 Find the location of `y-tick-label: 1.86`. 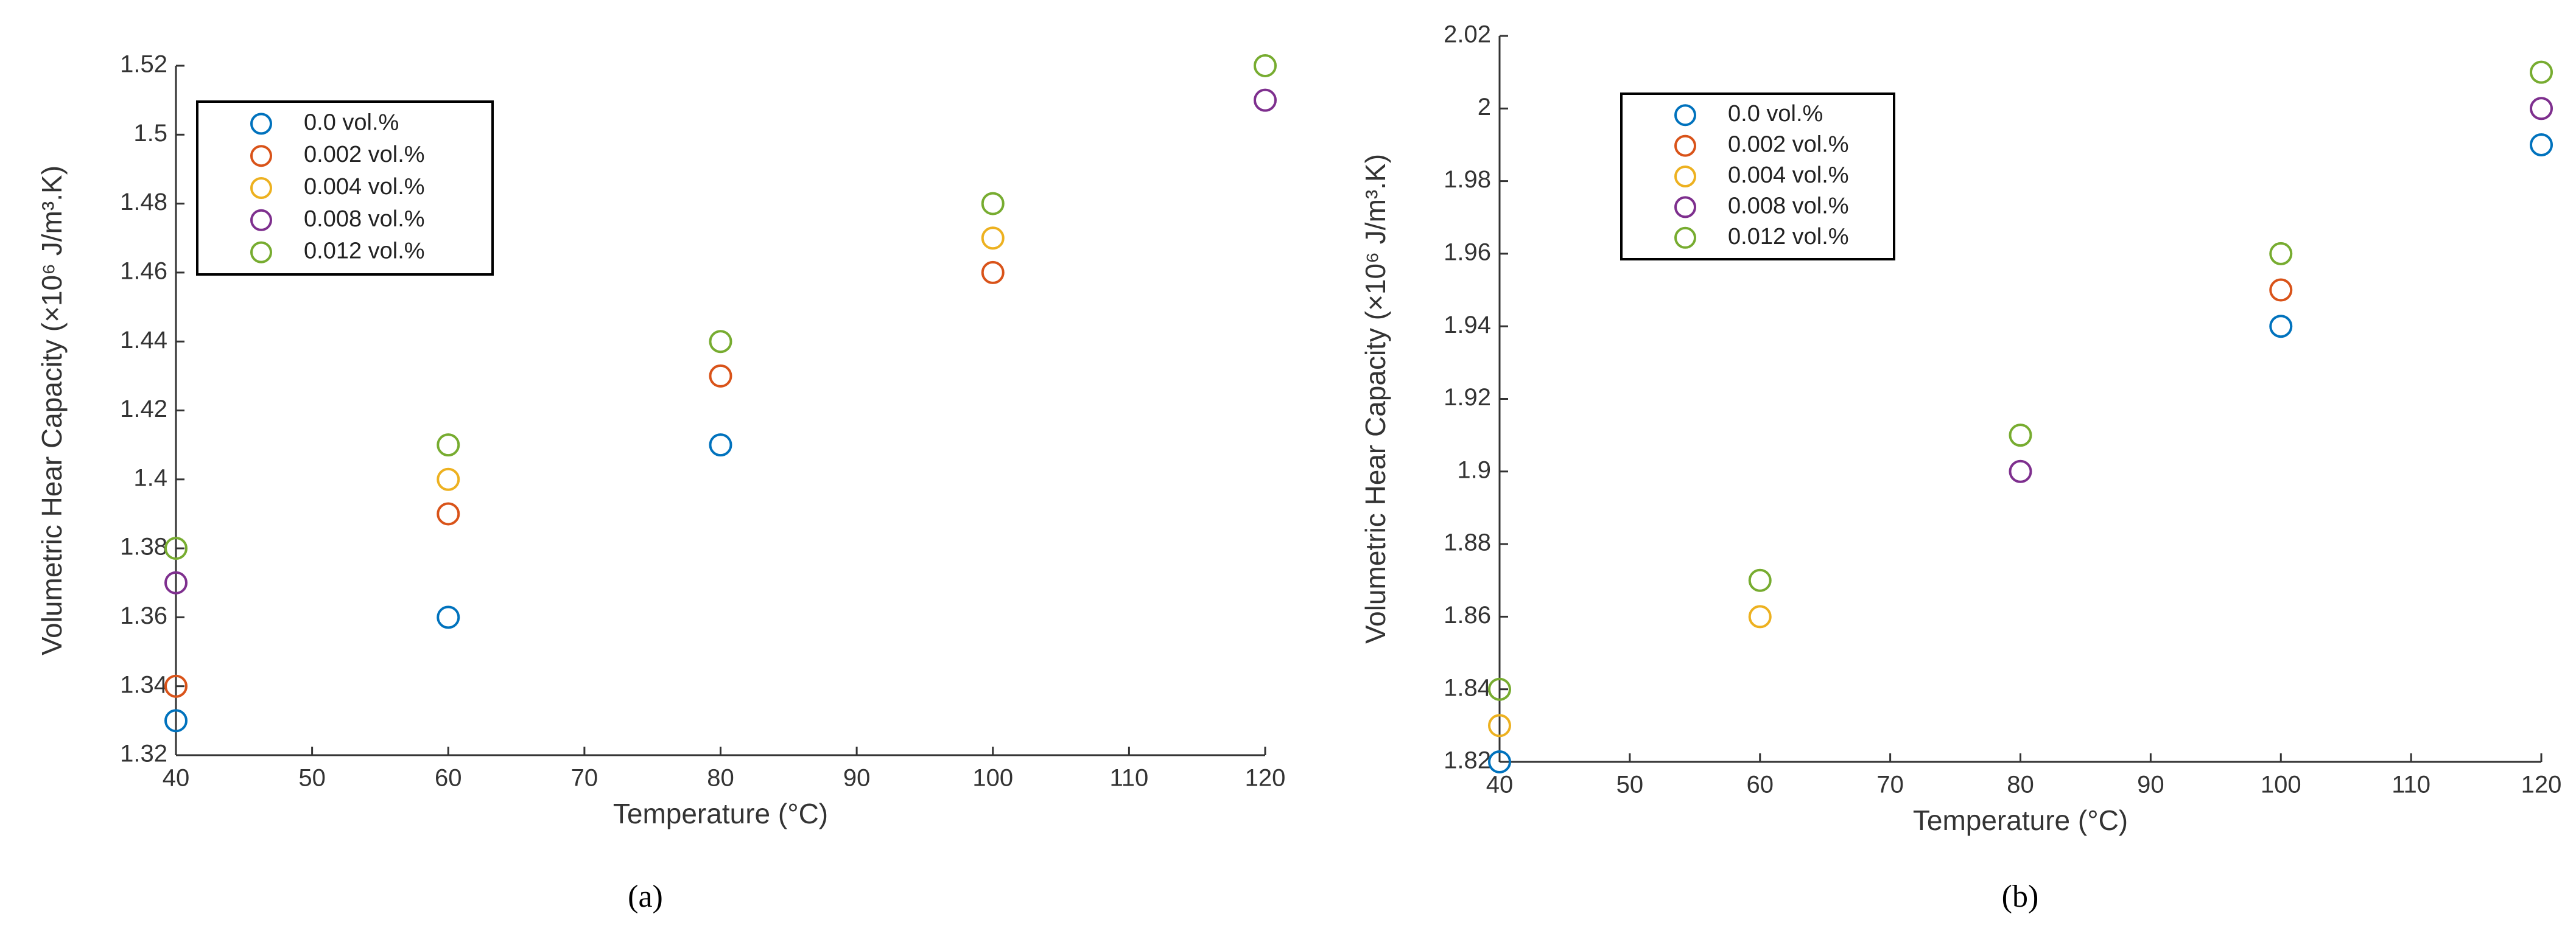

y-tick-label: 1.86 is located at coordinates (1467, 615).